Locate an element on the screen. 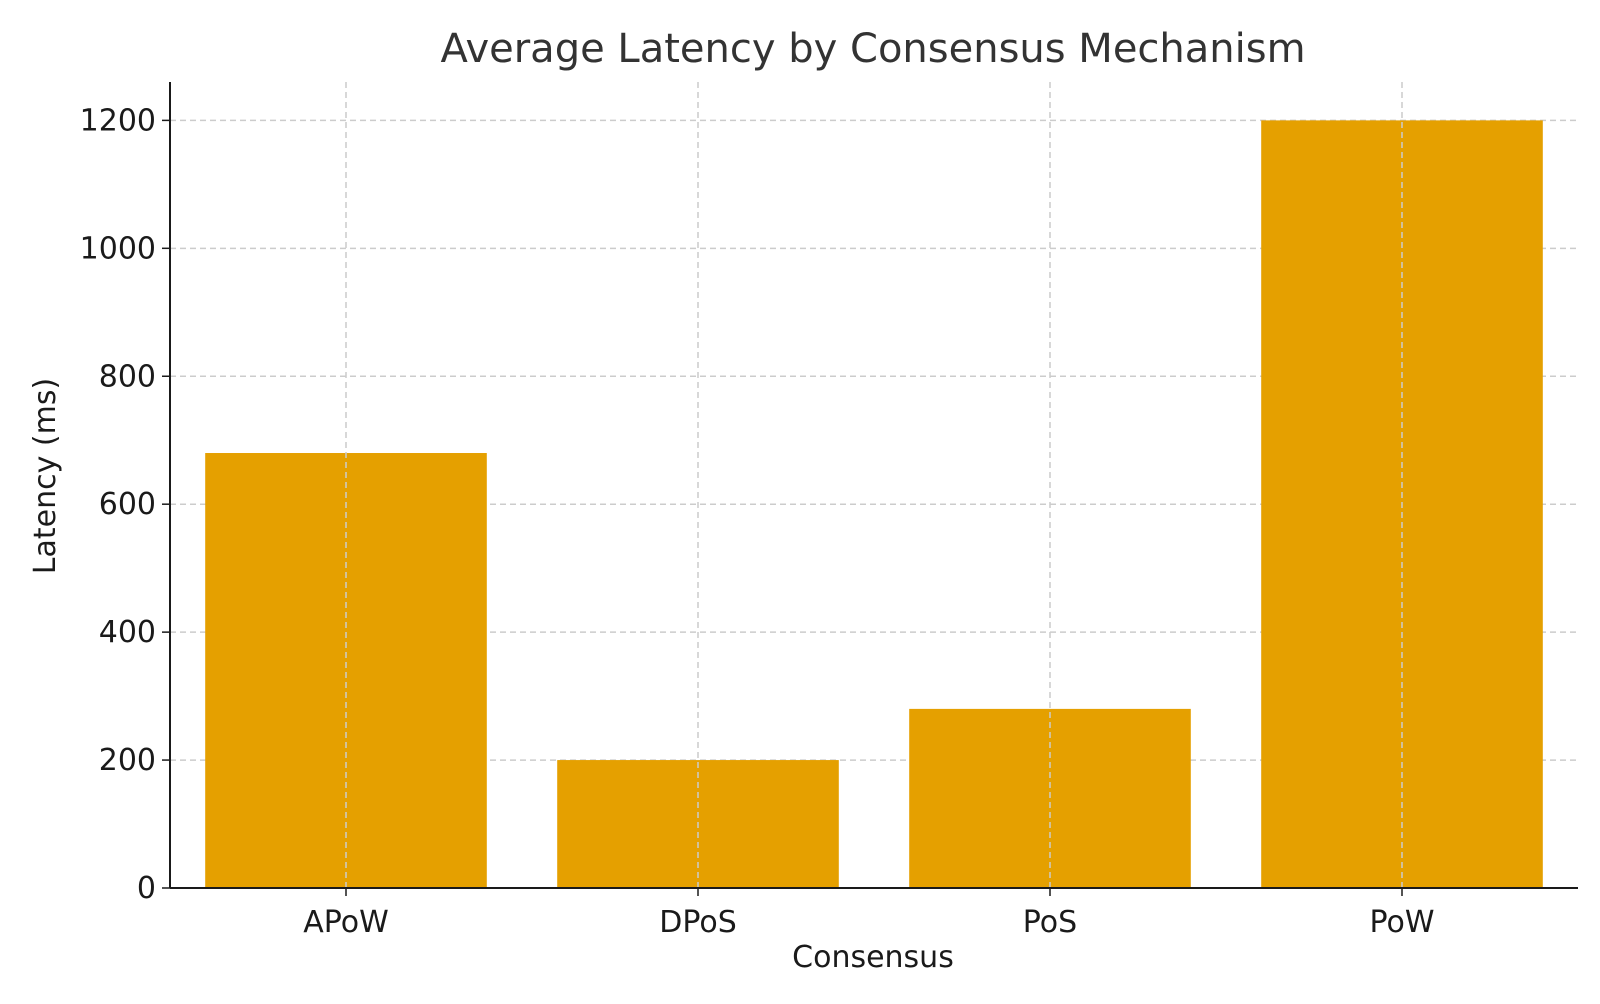  y-tick-label: 600 is located at coordinates (127, 504).